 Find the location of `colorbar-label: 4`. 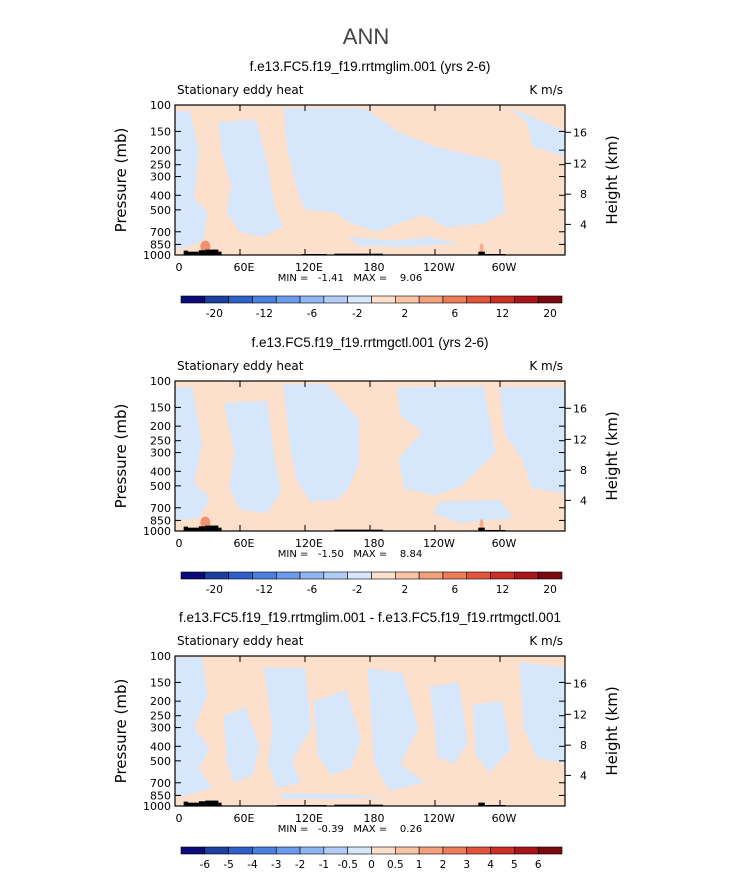

colorbar-label: 4 is located at coordinates (490, 865).